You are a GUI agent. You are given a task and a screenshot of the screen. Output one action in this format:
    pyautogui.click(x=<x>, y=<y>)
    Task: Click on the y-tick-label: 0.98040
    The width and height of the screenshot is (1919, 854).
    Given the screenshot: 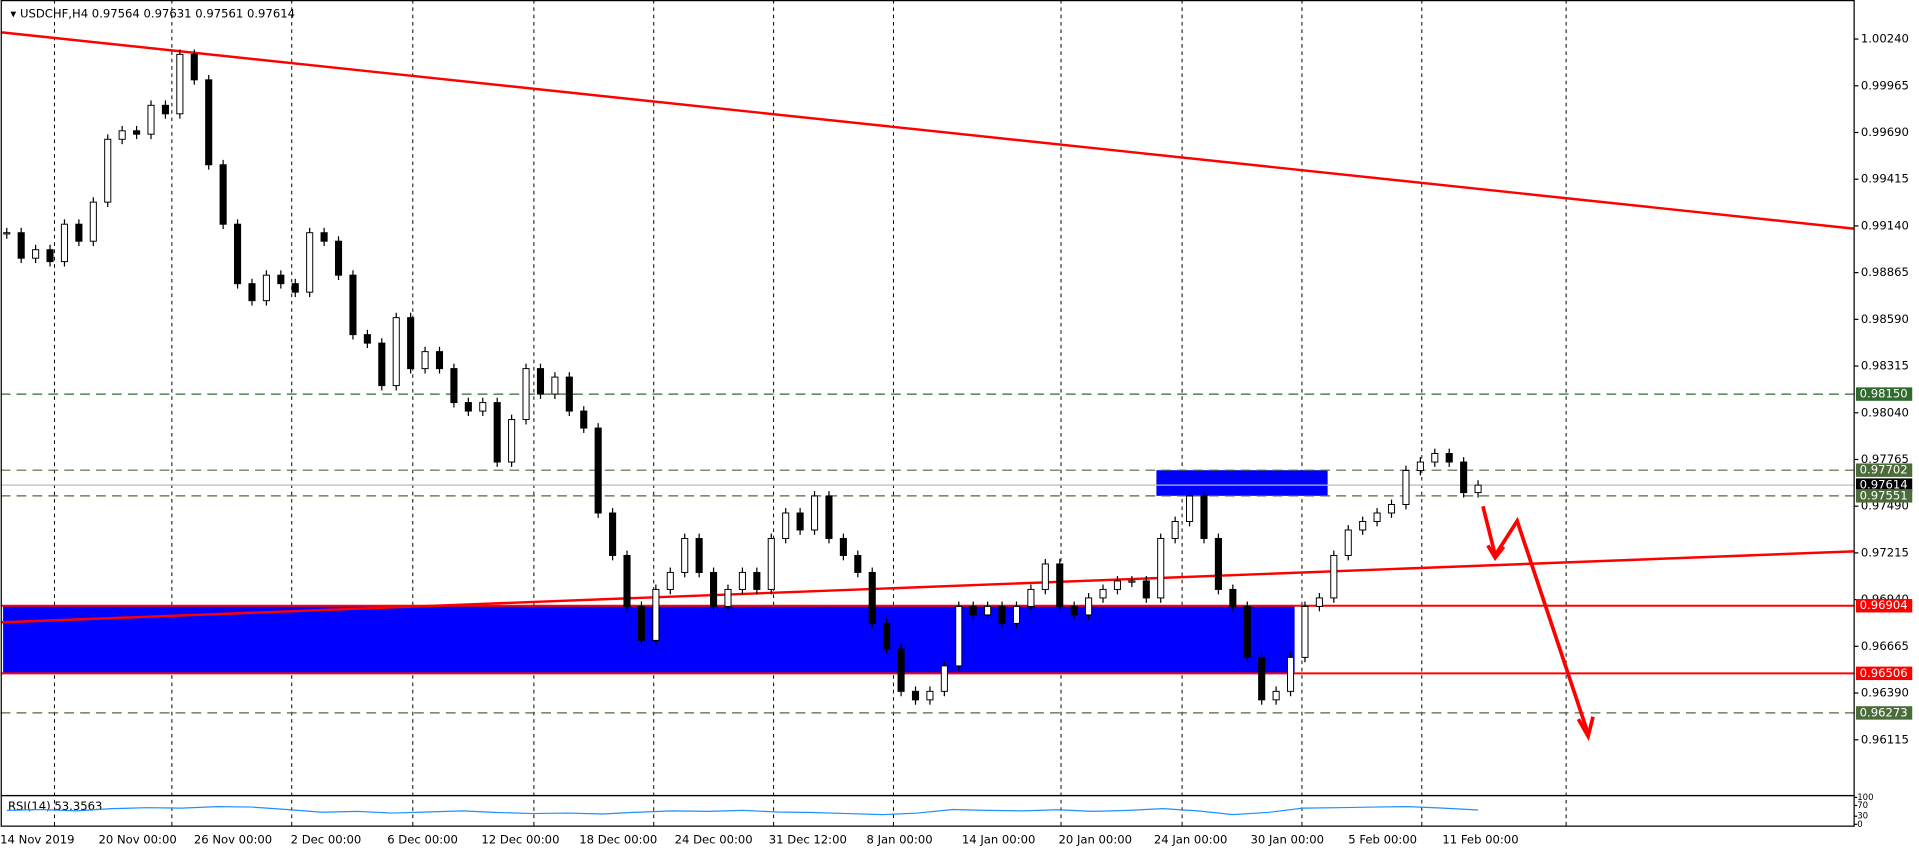 What is the action you would take?
    pyautogui.click(x=1885, y=412)
    